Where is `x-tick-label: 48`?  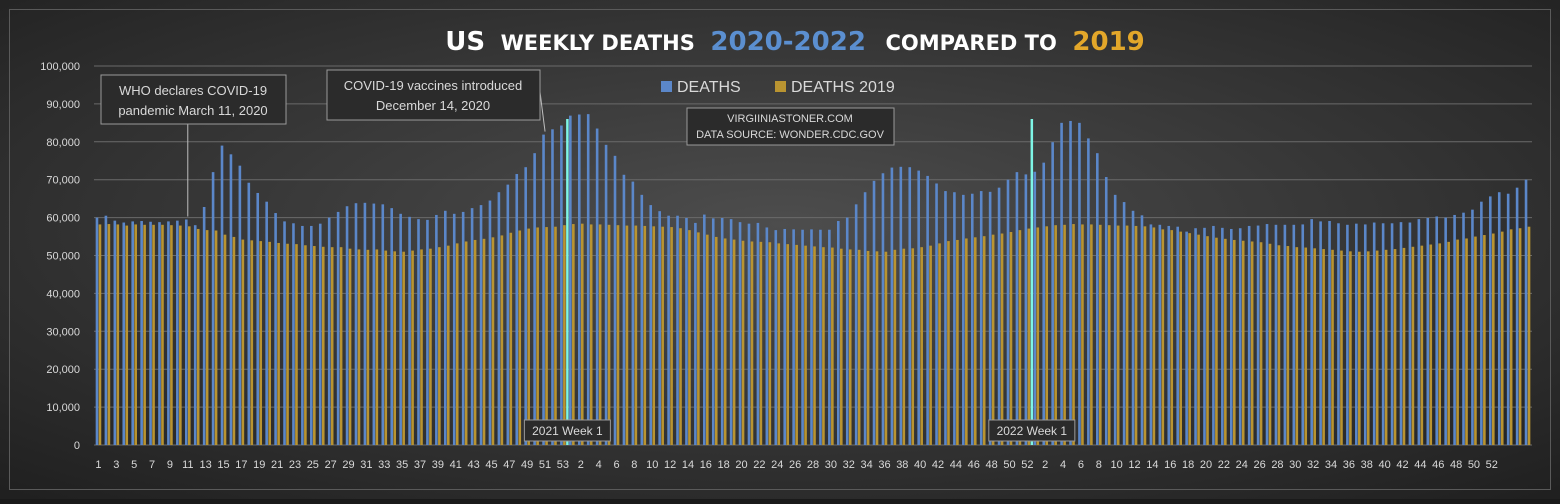
x-tick-label: 48 is located at coordinates (992, 465).